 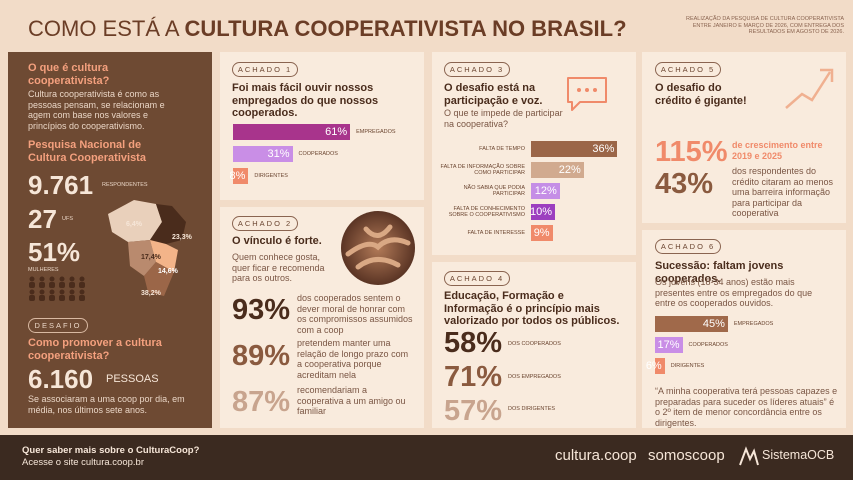 I want to click on ocb-icon, so click(x=749, y=456).